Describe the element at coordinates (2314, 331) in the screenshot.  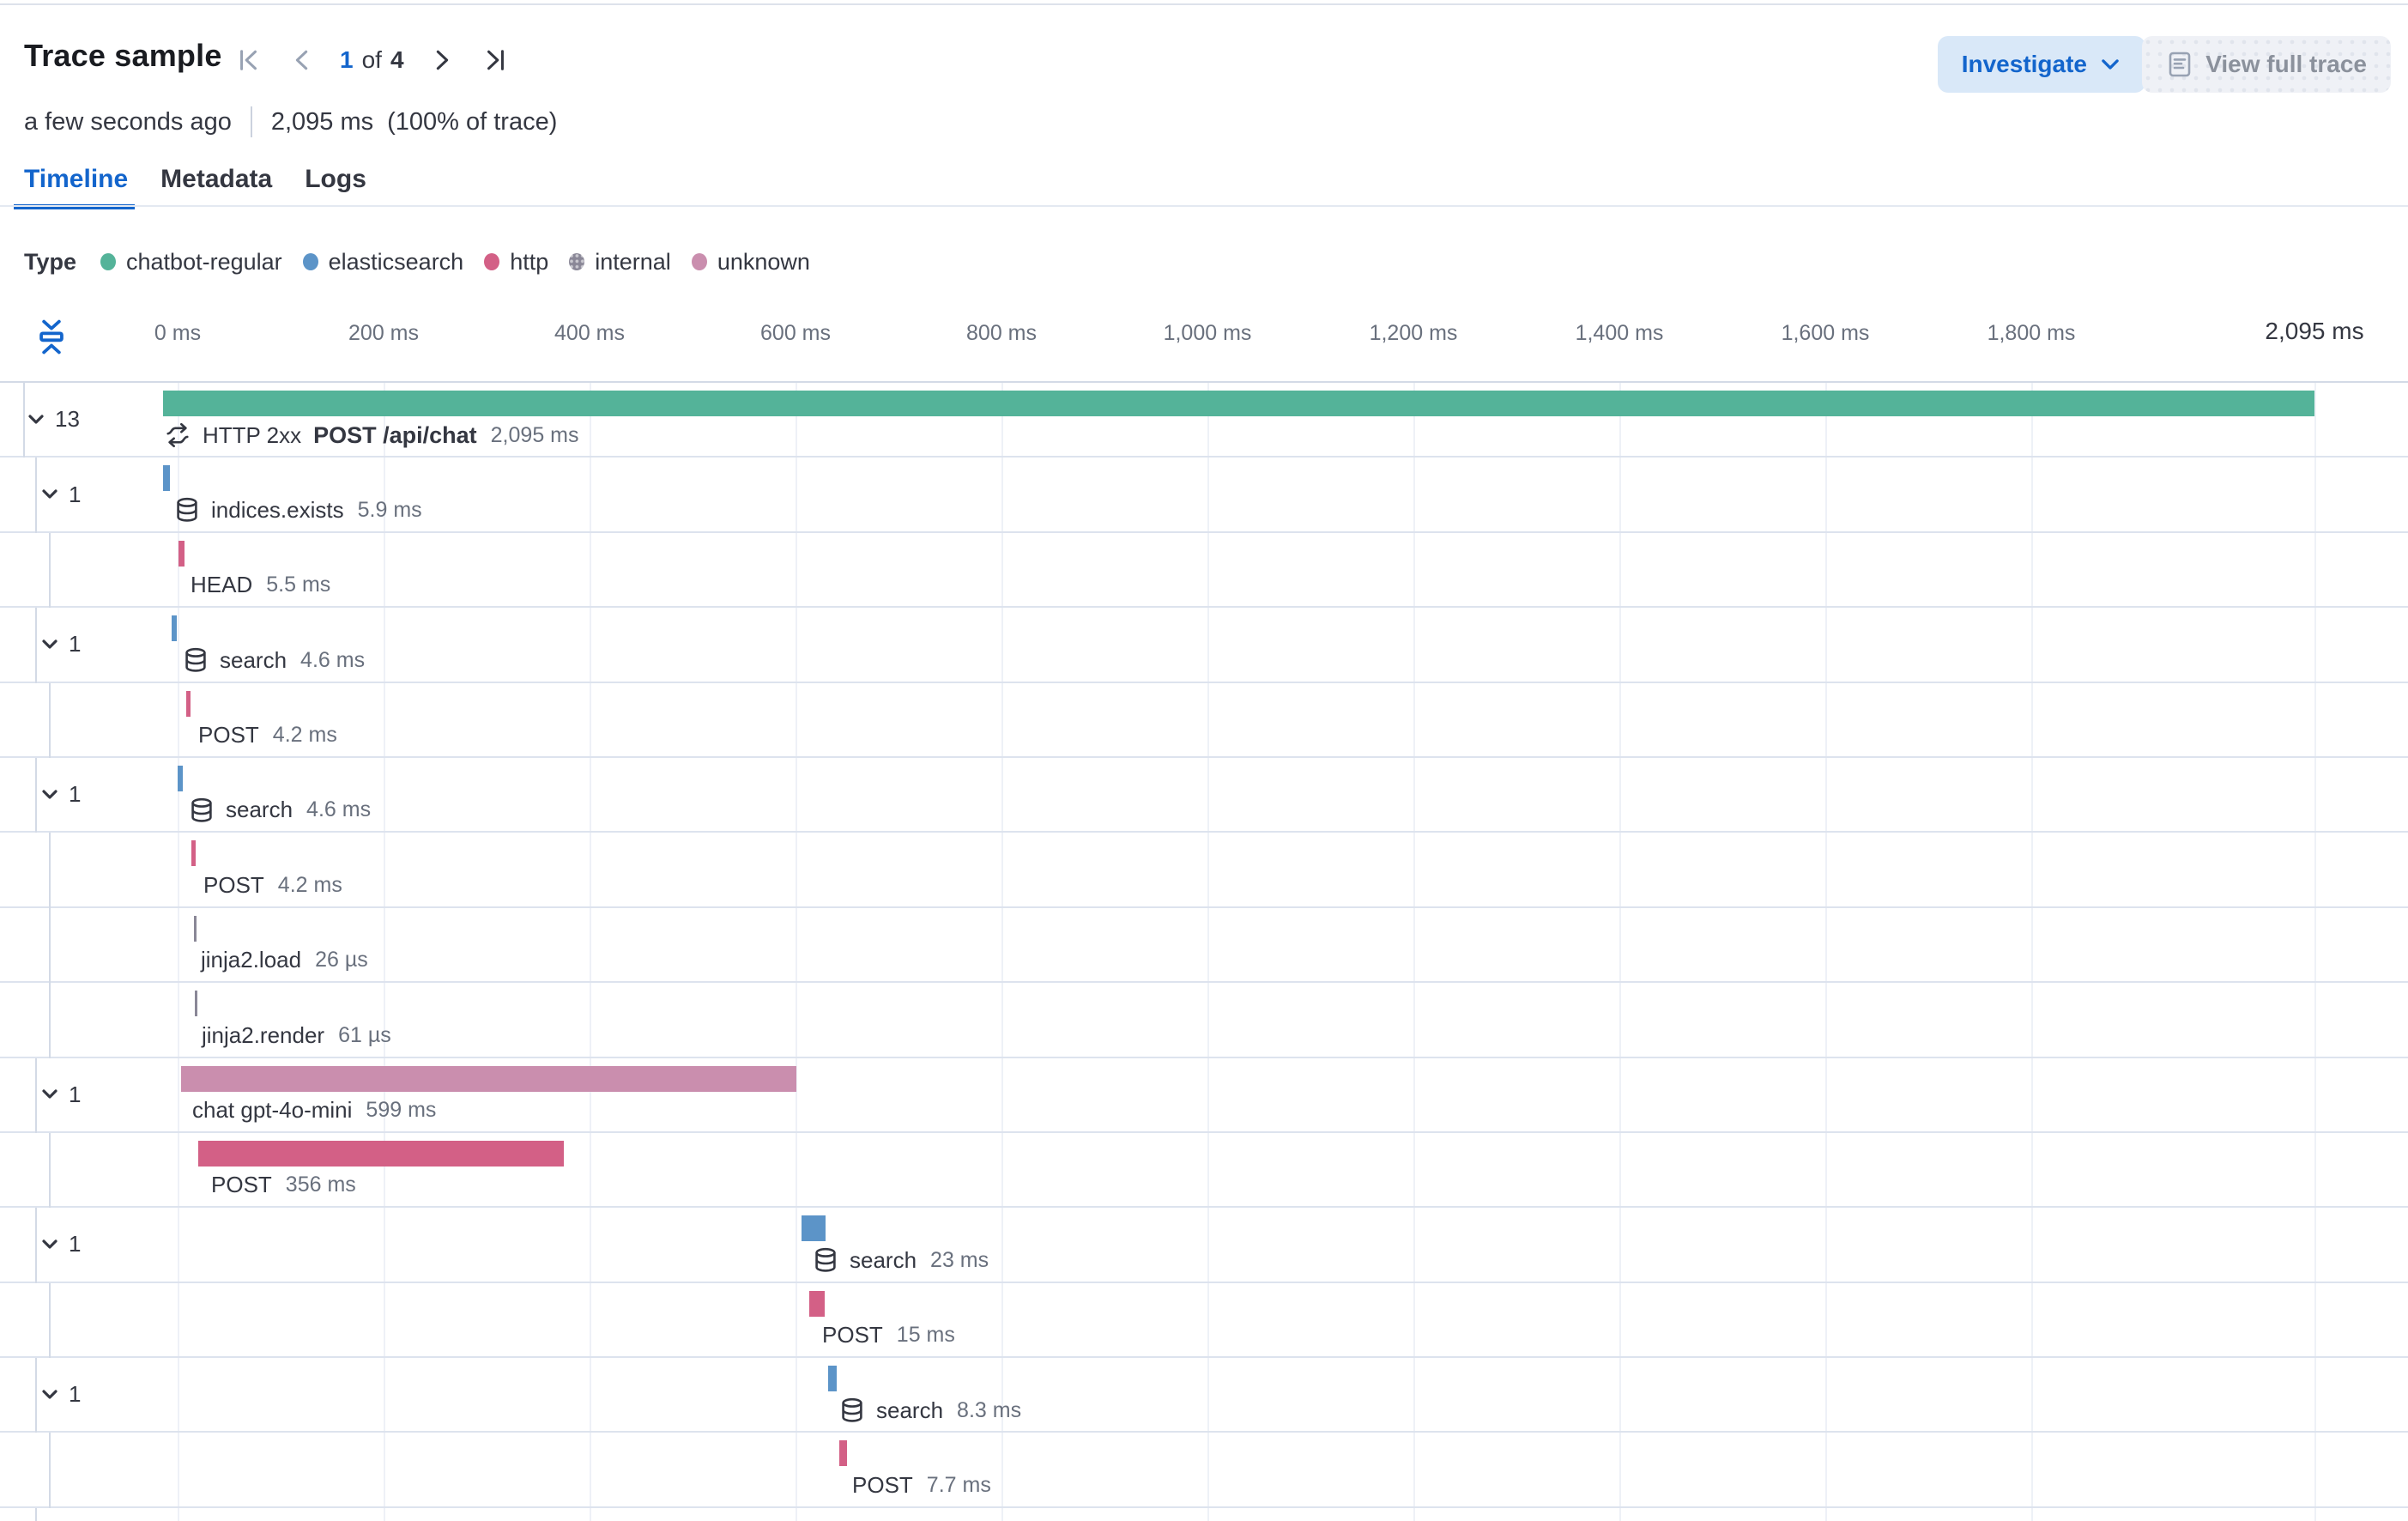
I see `axis-tick-label: 2,095 ms` at that location.